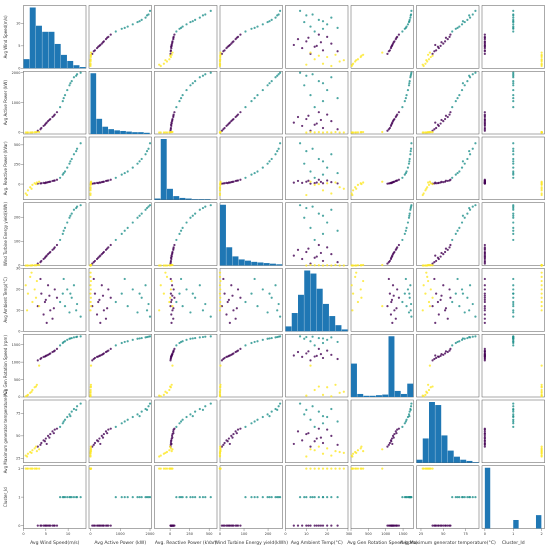 The height and width of the screenshot is (550, 549). What do you see at coordinates (189, 534) in the screenshot?
I see `x-tick-label: 250` at bounding box center [189, 534].